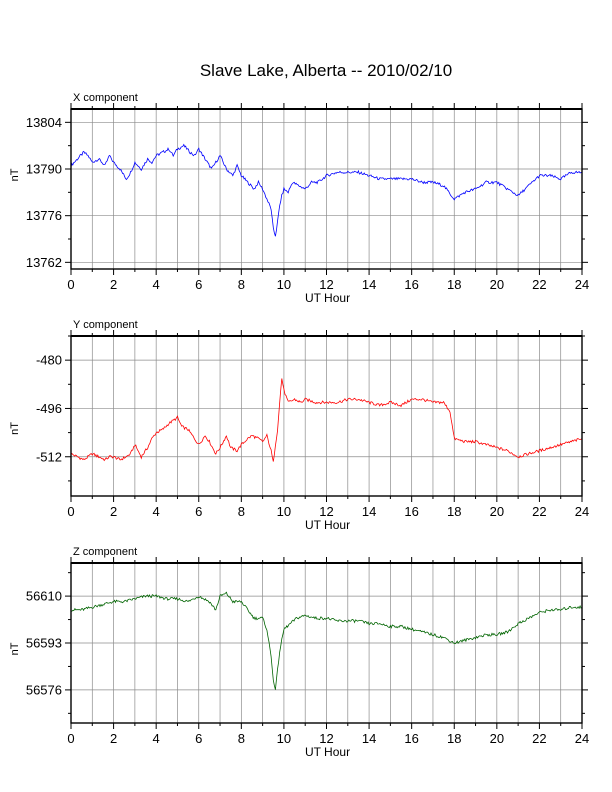 The image size is (612, 792). I want to click on figure-title: Slave Lake, Alberta -- 2010/02/10, so click(326, 70).